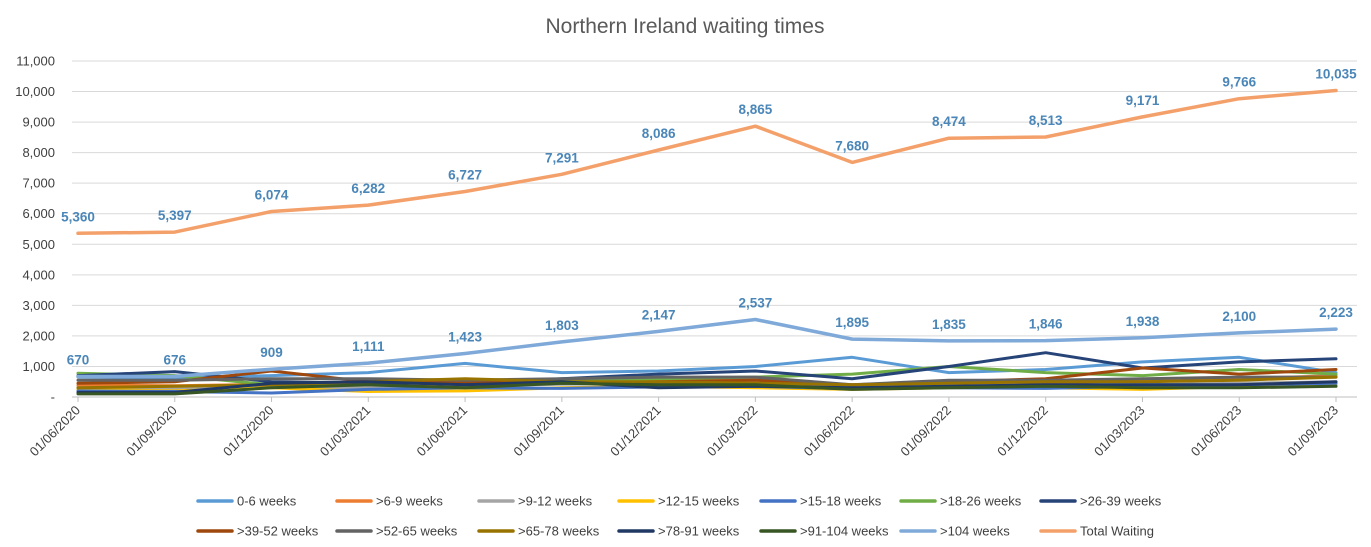  What do you see at coordinates (35, 91) in the screenshot?
I see `y-tick-label: 10,000` at bounding box center [35, 91].